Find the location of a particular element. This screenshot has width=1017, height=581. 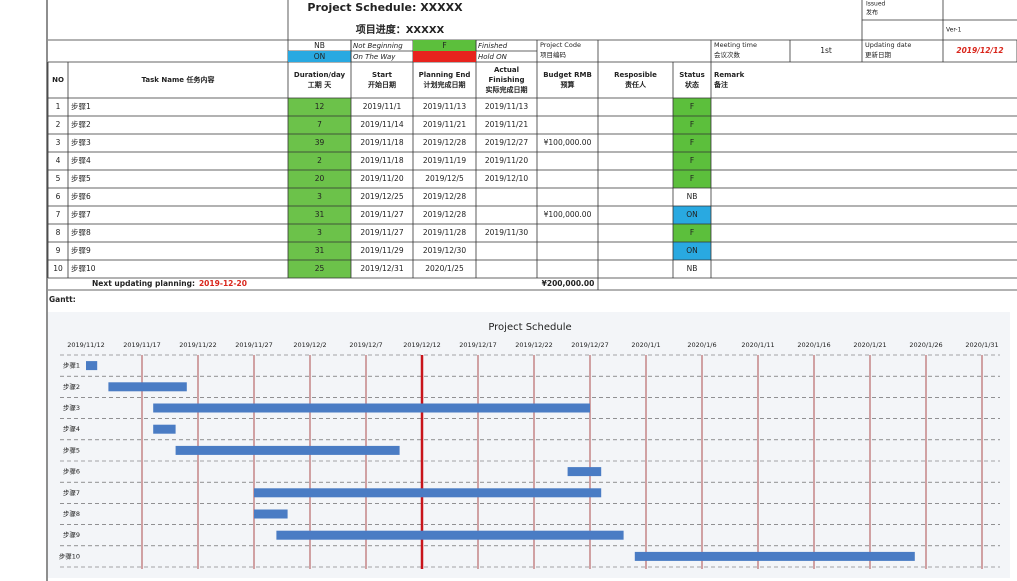

cell-no: 9 is located at coordinates (58, 250).